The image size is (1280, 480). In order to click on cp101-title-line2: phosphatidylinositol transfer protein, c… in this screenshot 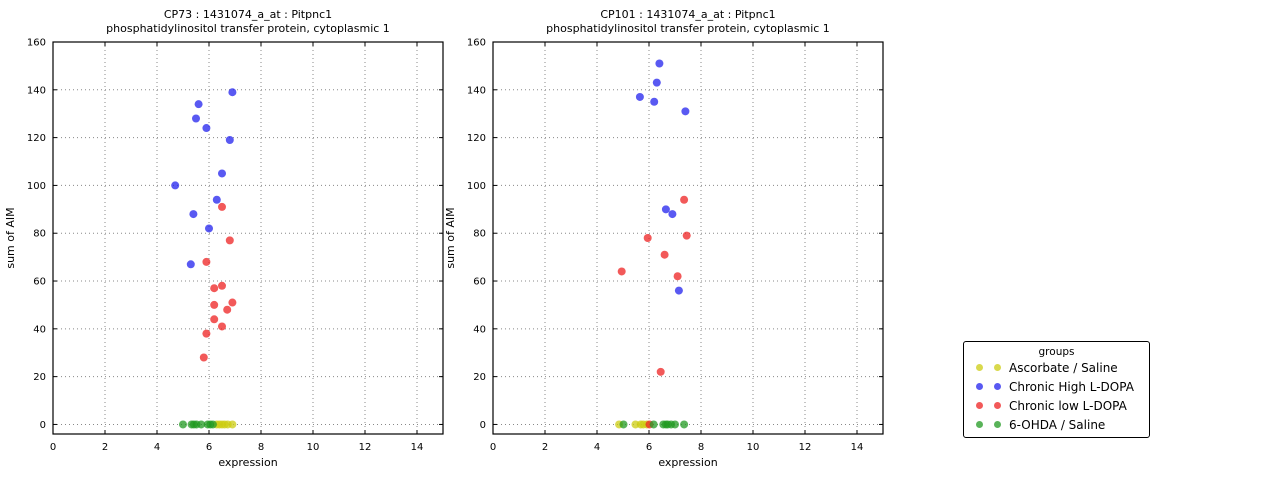, I will do `click(688, 28)`.